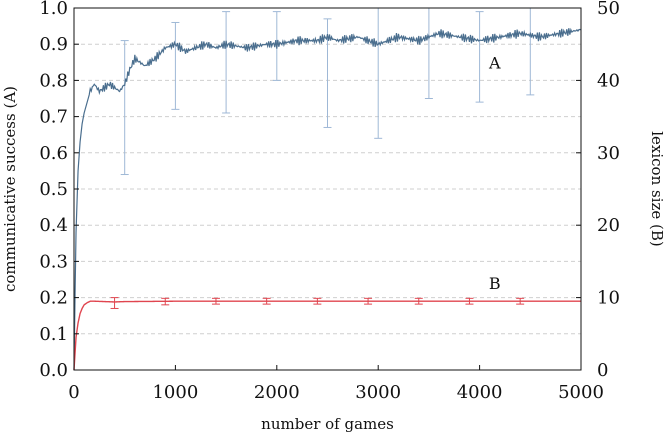  What do you see at coordinates (175, 392) in the screenshot?
I see `x-tick-label: 1000` at bounding box center [175, 392].